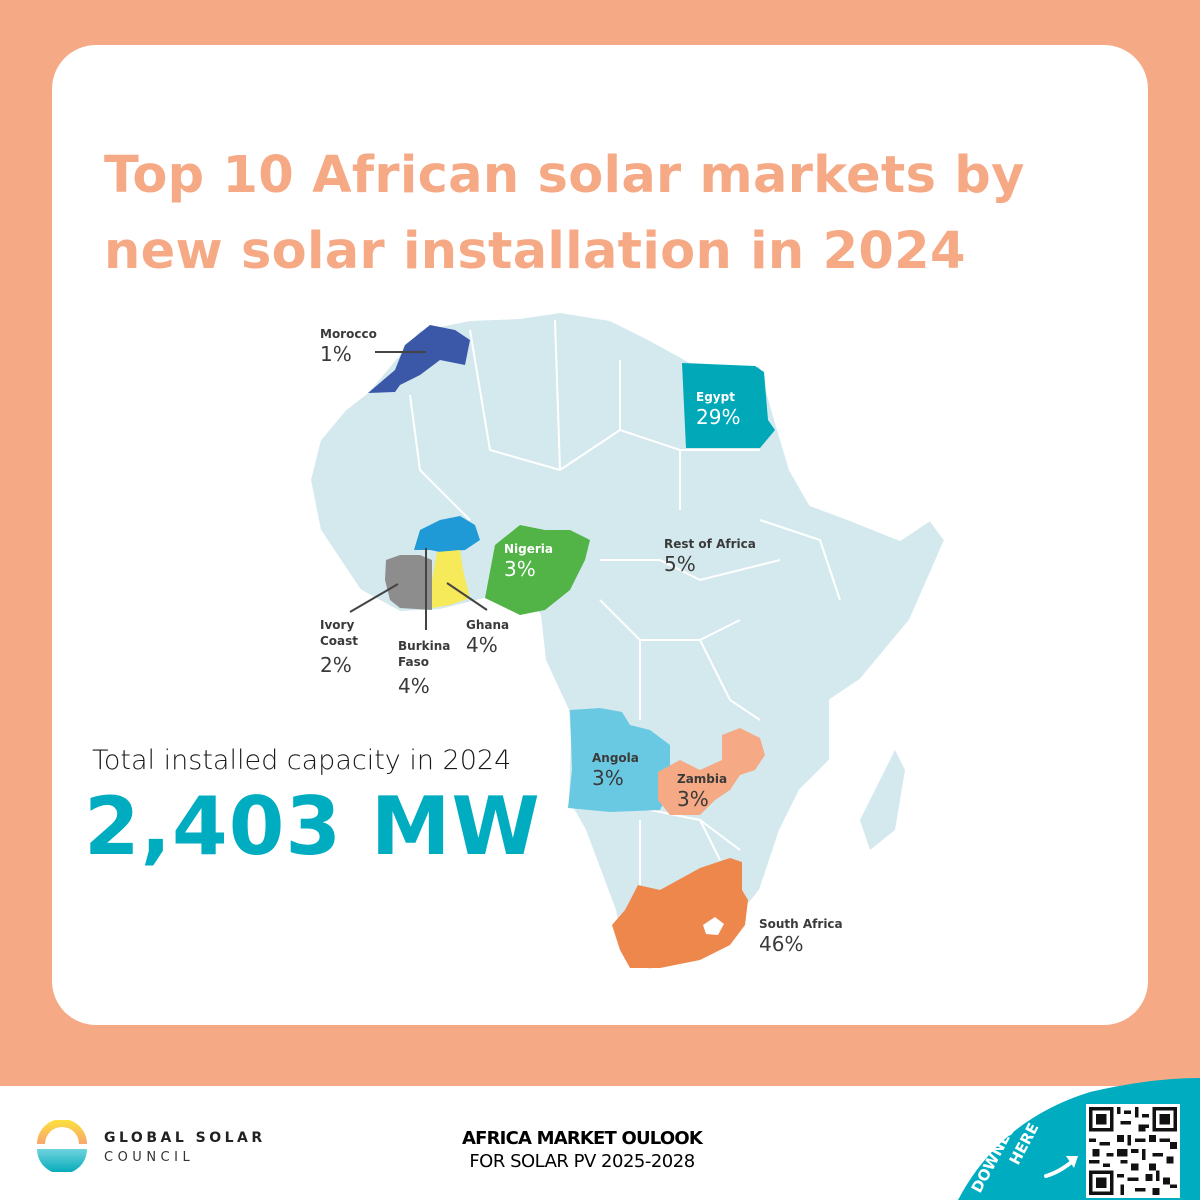 This screenshot has height=1200, width=1200. Describe the element at coordinates (424, 668) in the screenshot. I see `label-burkina-faso: Burkina Faso 4%` at that location.